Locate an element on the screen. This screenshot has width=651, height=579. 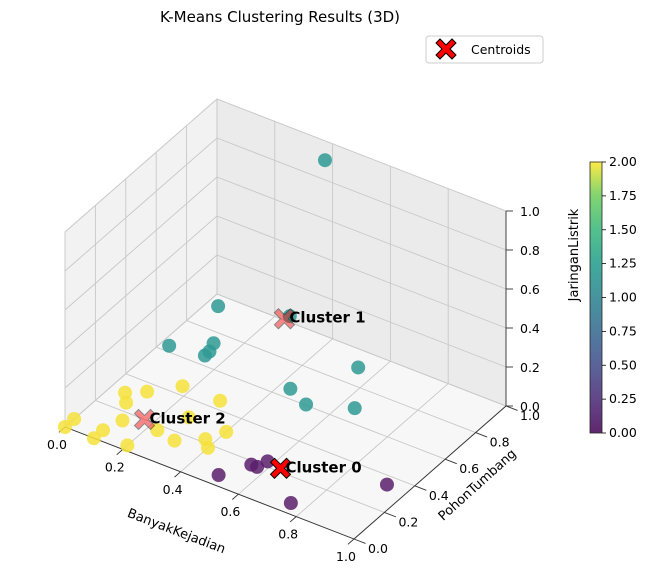
x-tick-label: 1.0 is located at coordinates (346, 556).